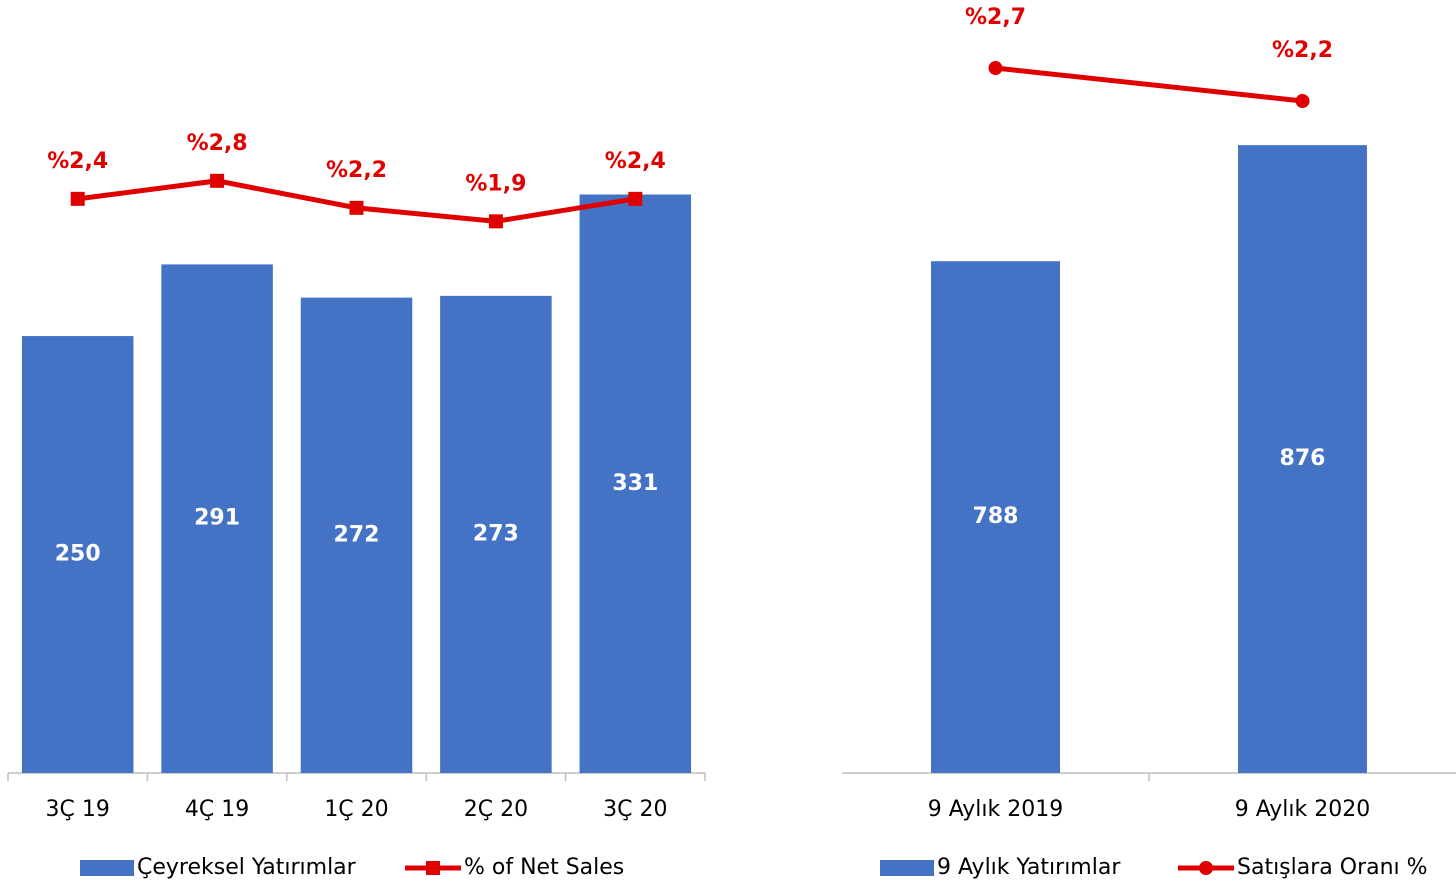 The width and height of the screenshot is (1456, 888). Describe the element at coordinates (544, 867) in the screenshot. I see `legend-label: % of Net Sales` at that location.